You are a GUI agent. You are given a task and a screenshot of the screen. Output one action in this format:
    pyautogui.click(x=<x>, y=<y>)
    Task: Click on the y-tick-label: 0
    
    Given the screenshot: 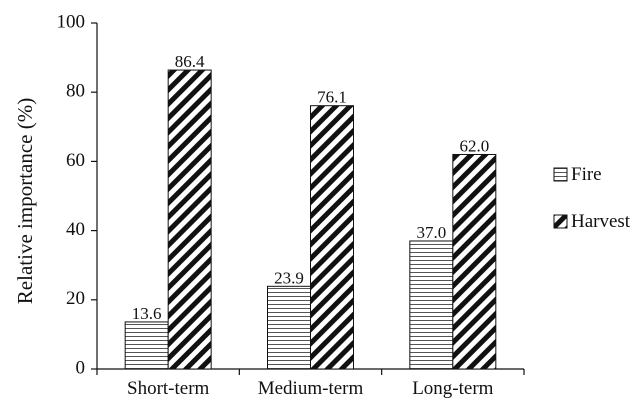 What is the action you would take?
    pyautogui.click(x=81, y=367)
    